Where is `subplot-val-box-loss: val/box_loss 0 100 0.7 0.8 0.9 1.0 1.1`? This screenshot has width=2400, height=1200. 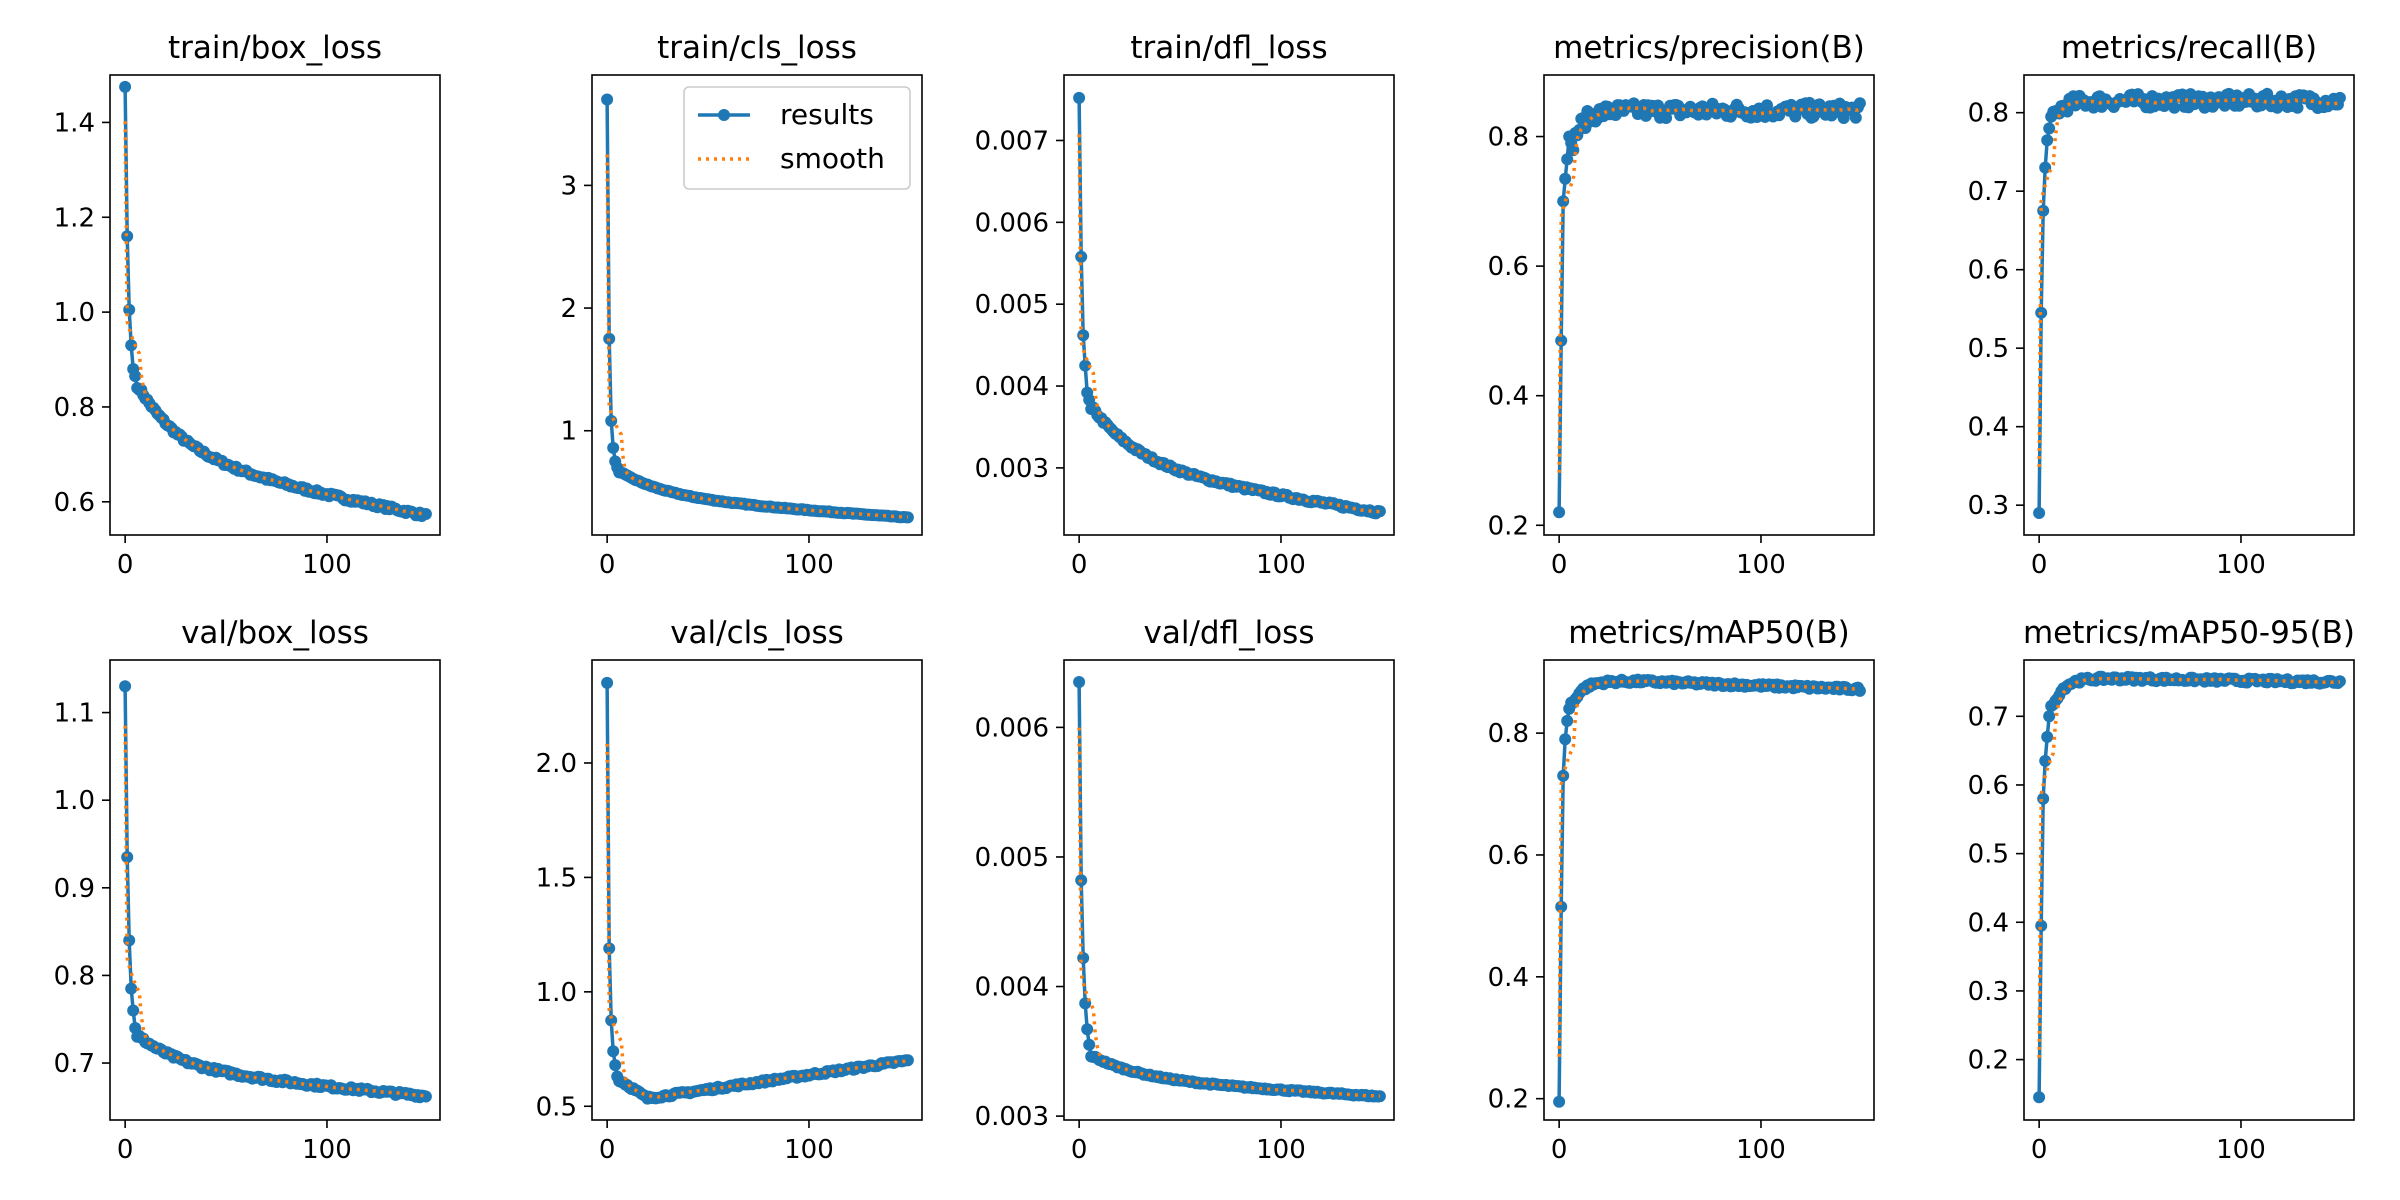
subplot-val-box-loss: val/box_loss 0 100 0.7 0.8 0.9 1.0 1.1 is located at coordinates (247, 890).